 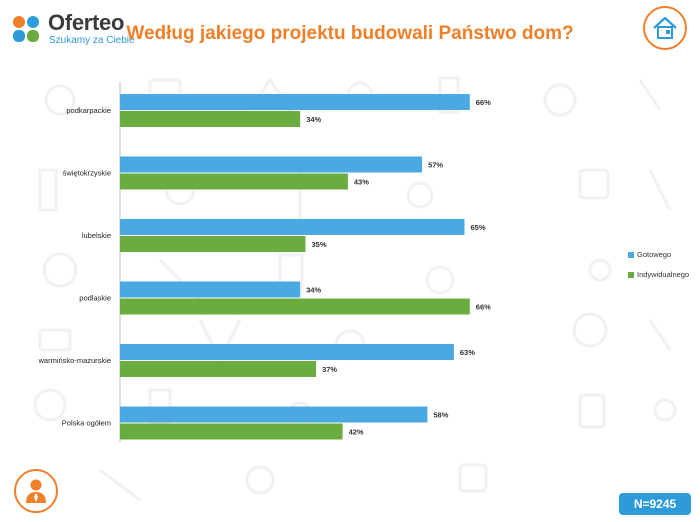 What do you see at coordinates (74, 360) in the screenshot?
I see `category-label: warmińsko-mazurskie` at bounding box center [74, 360].